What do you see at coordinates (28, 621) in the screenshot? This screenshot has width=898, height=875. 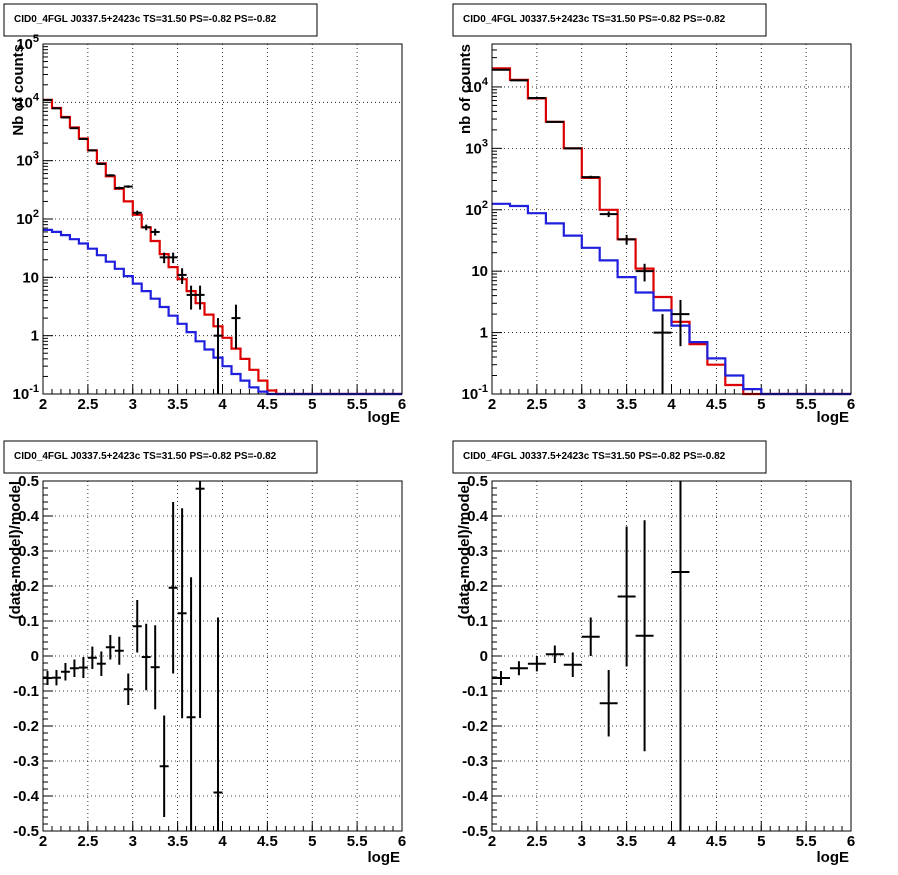 I see `y-tick-label: 0.1` at bounding box center [28, 621].